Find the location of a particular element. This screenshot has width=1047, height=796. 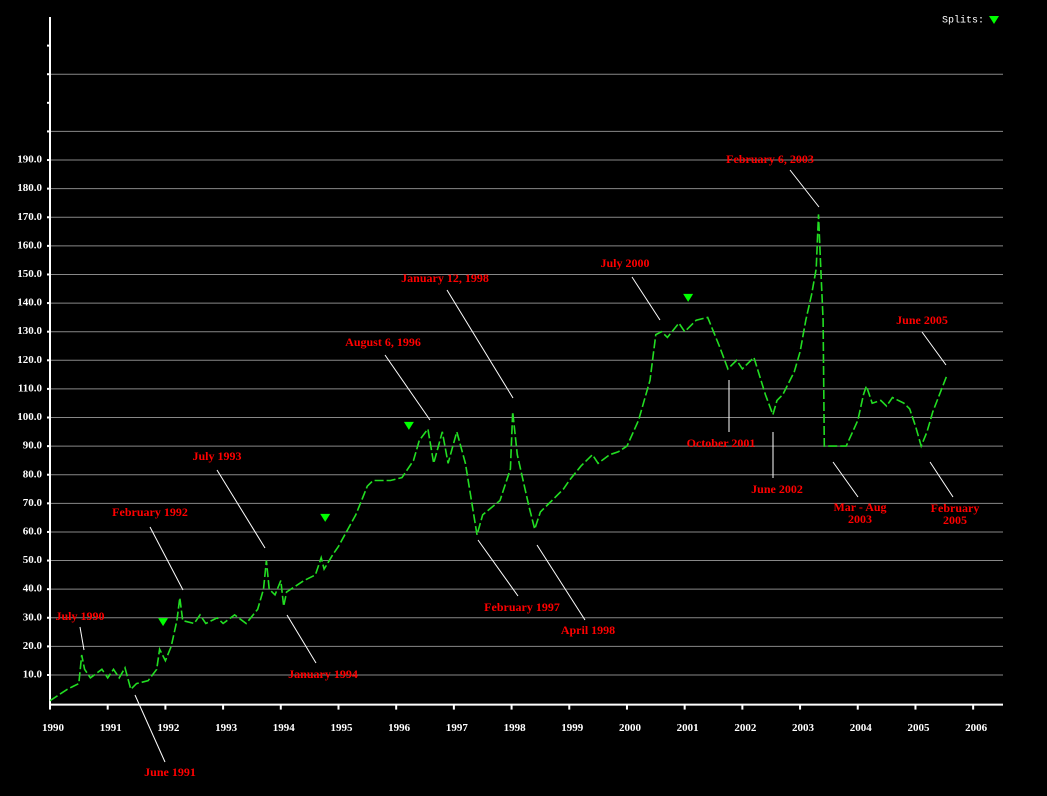

x-tick-label: 1992 is located at coordinates (168, 728).